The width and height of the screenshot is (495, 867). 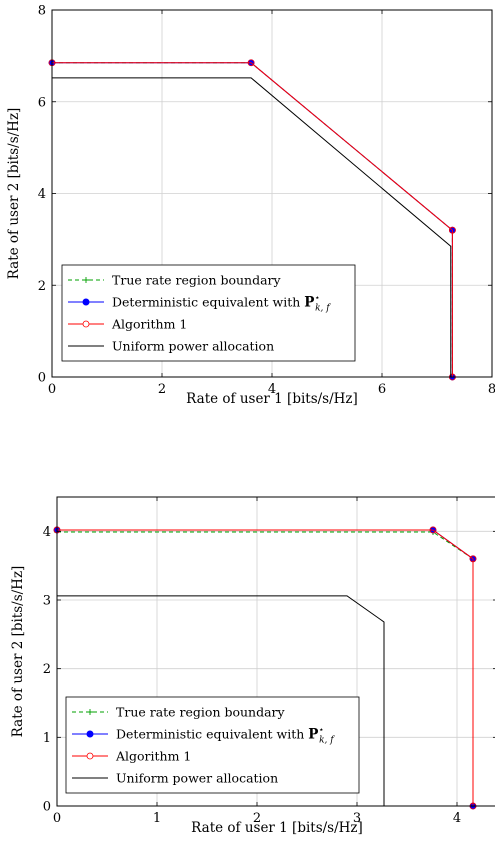 What do you see at coordinates (157, 818) in the screenshot?
I see `x-tick-label: 1` at bounding box center [157, 818].